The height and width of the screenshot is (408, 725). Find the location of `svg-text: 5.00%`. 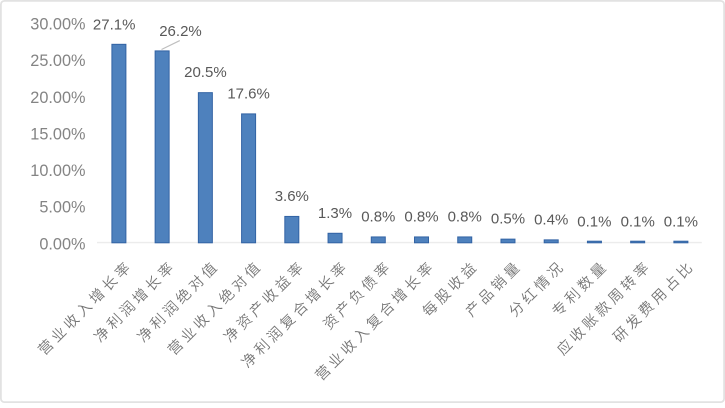

svg-text: 5.00% is located at coordinates (62, 208).